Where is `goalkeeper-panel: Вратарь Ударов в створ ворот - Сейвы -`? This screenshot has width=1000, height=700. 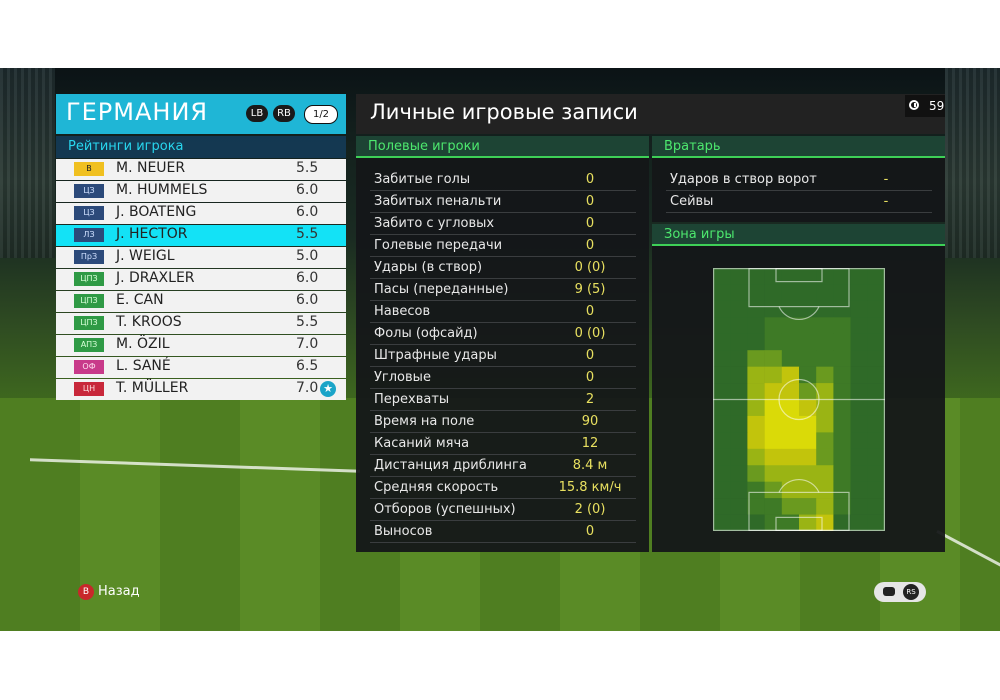 goalkeeper-panel: Вратарь Ударов в створ ворот - Сейвы - is located at coordinates (798, 179).